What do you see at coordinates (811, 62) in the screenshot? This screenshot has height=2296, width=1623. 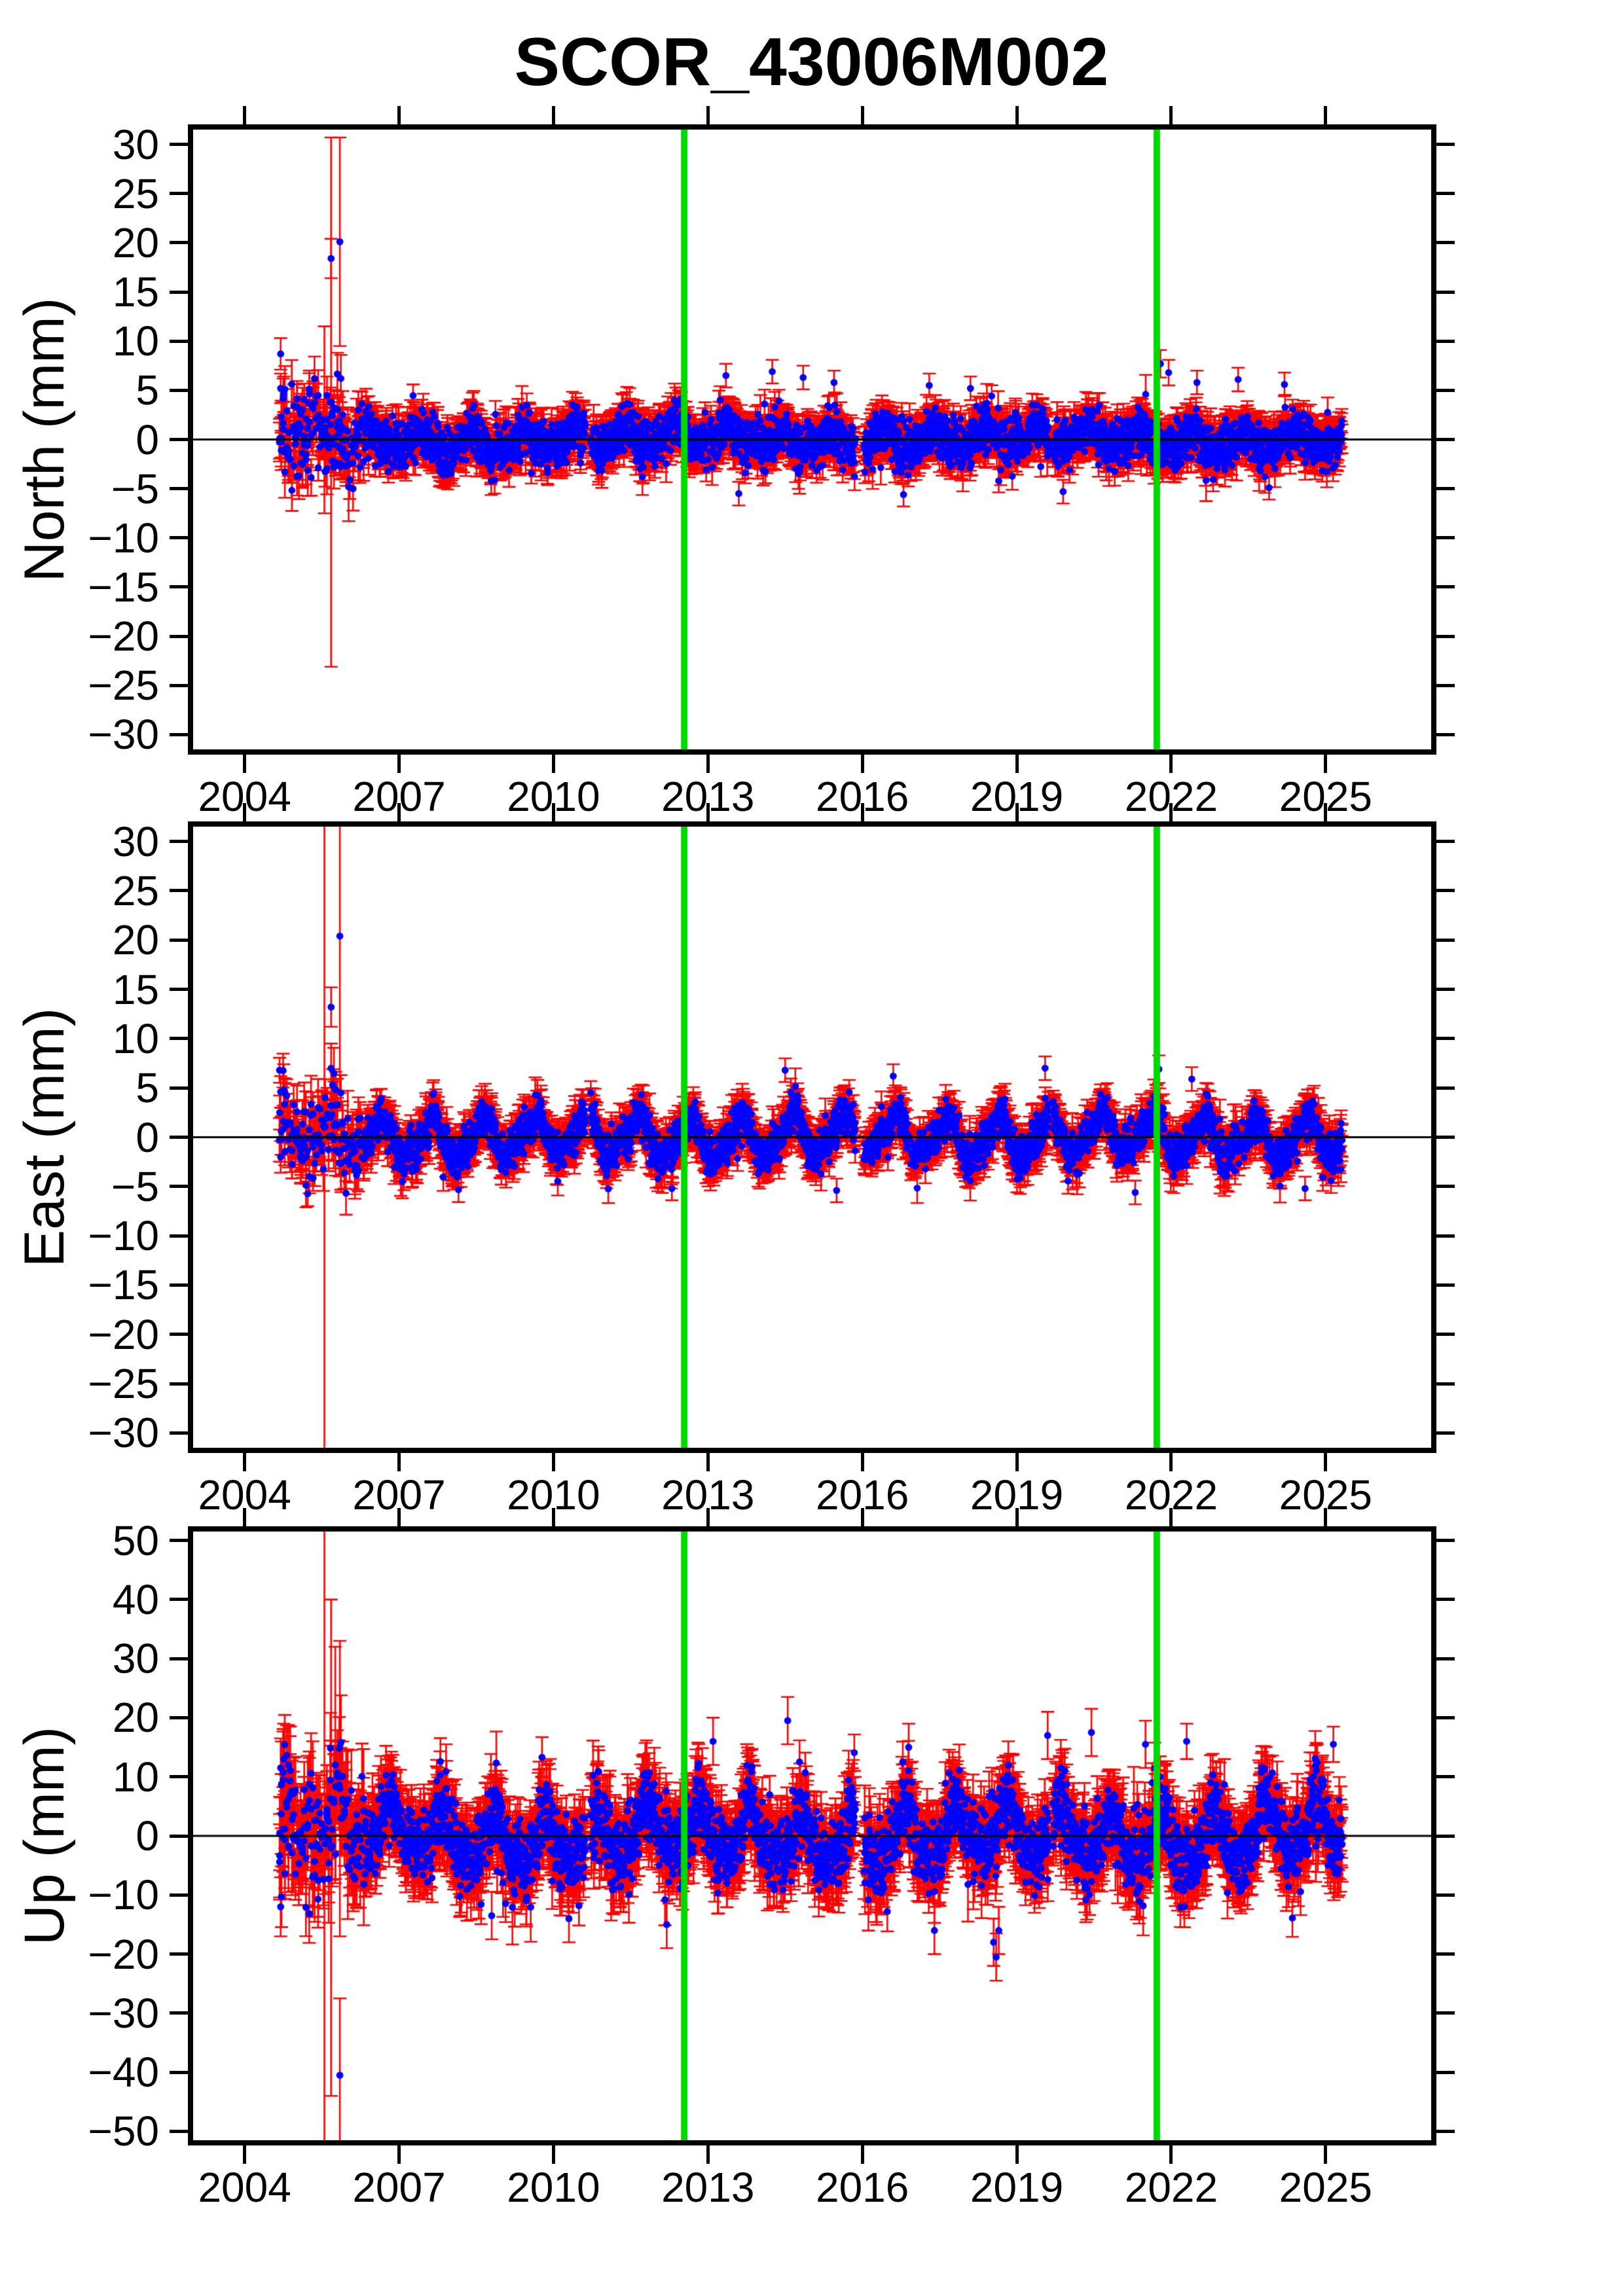 I see `page-title: SCOR_43006M002` at bounding box center [811, 62].